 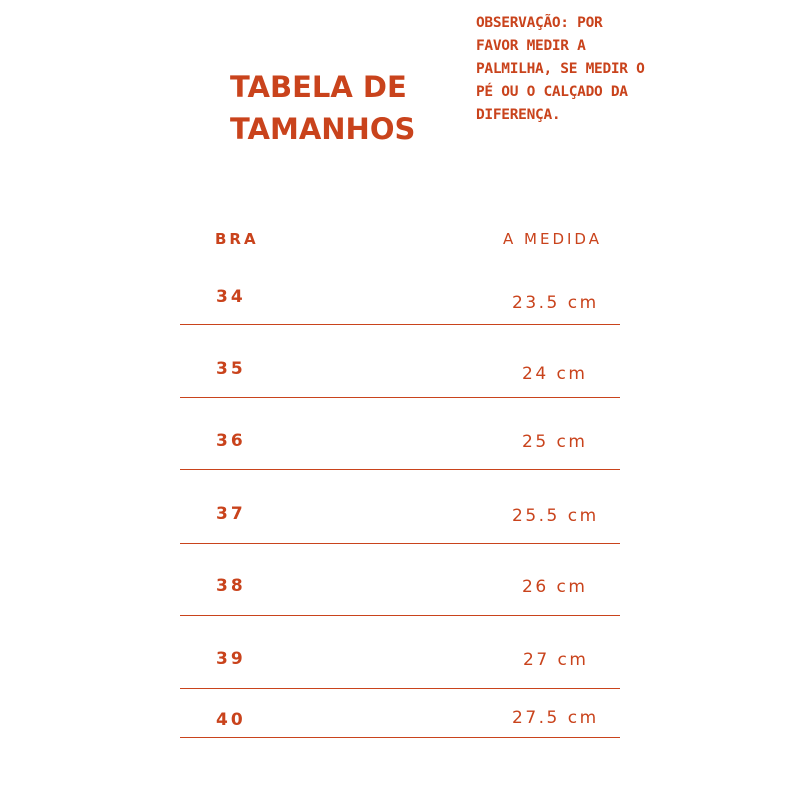 I want to click on note-line: FAVOR MEDIR A, so click(x=531, y=46).